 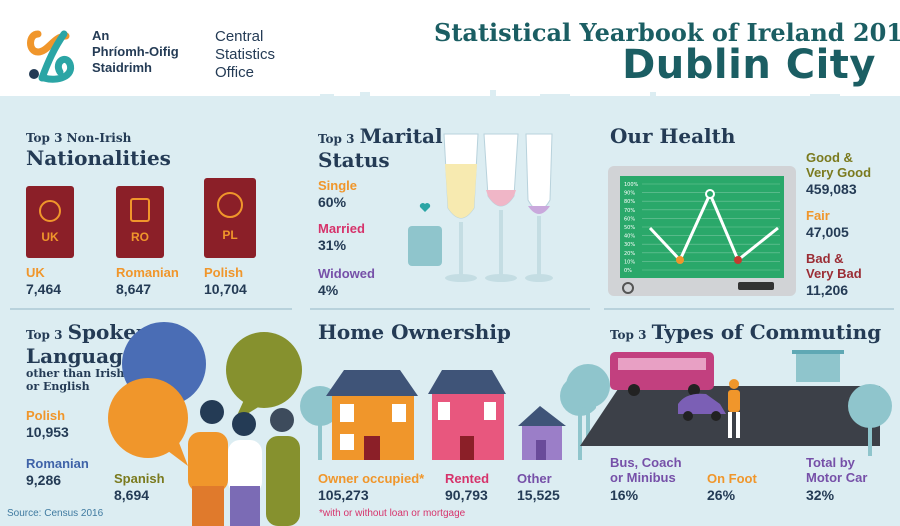 I want to click on nationality-label: Romanian, so click(x=147, y=272).